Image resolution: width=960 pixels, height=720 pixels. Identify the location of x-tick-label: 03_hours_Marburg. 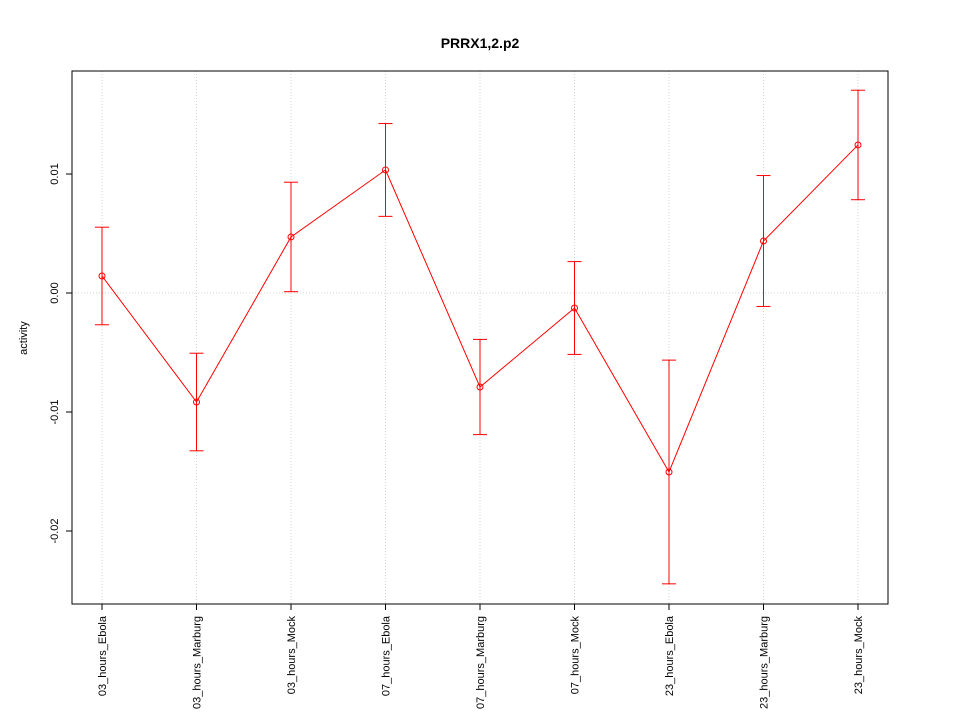
(198, 662).